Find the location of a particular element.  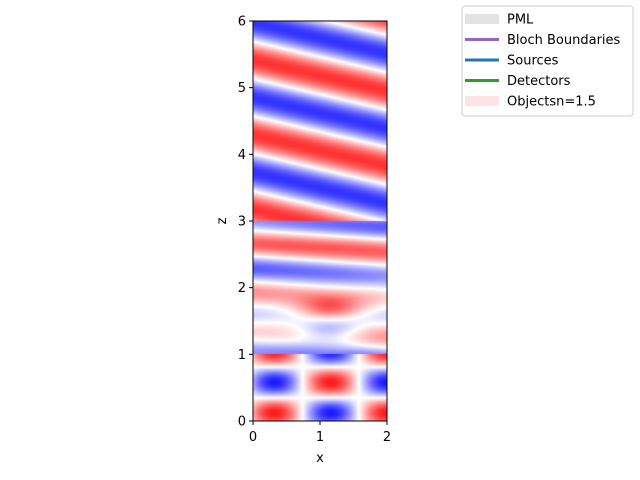

y-tick-label: 4 is located at coordinates (242, 155).